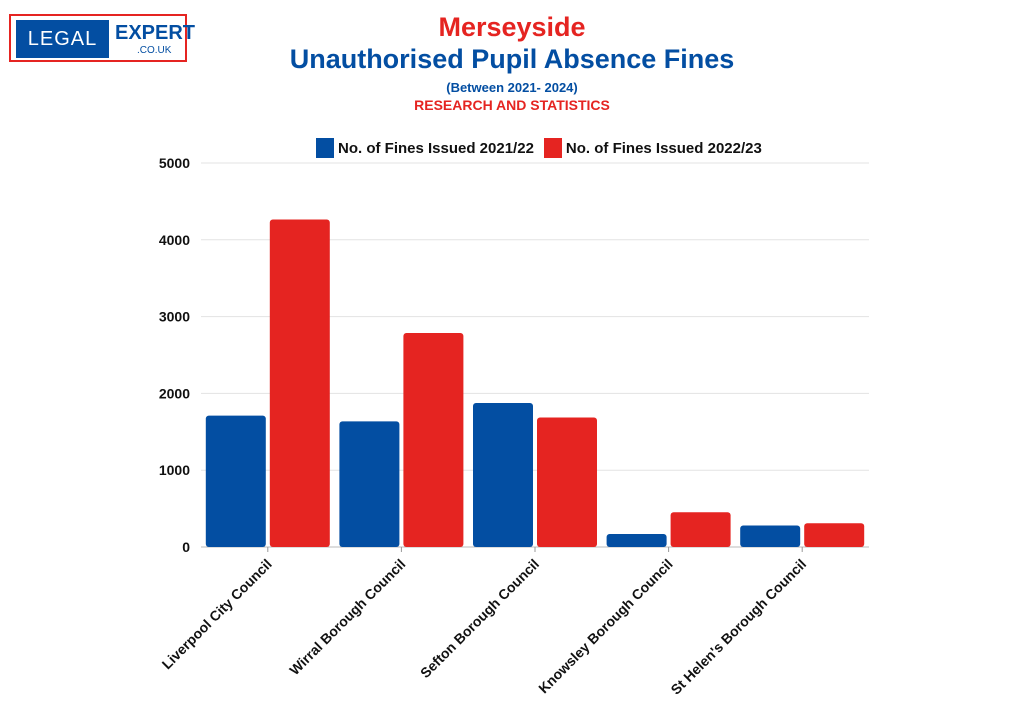  Describe the element at coordinates (174, 317) in the screenshot. I see `y-tick-label: 3000` at that location.